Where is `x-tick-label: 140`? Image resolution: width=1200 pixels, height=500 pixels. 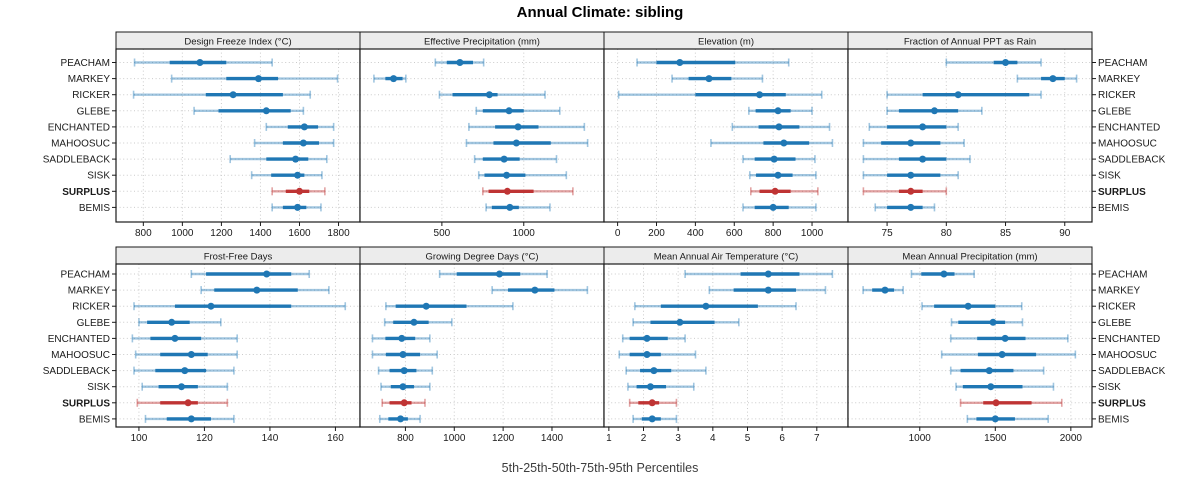
x-tick-label: 140 is located at coordinates (270, 438).